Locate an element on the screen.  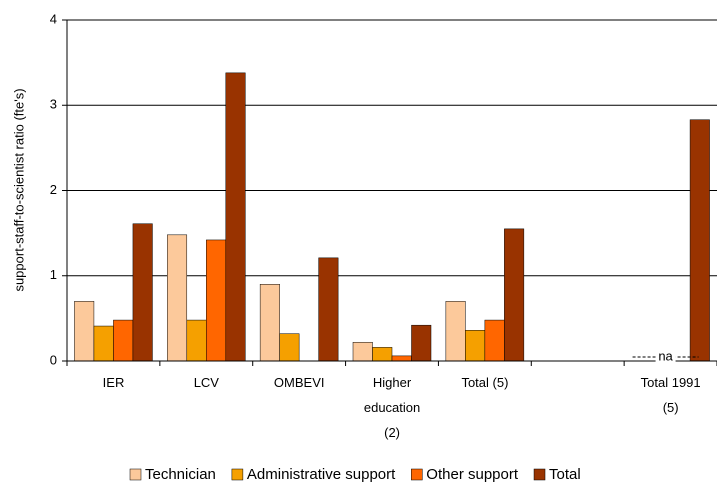
x-tick-label: IER is located at coordinates (113, 382).